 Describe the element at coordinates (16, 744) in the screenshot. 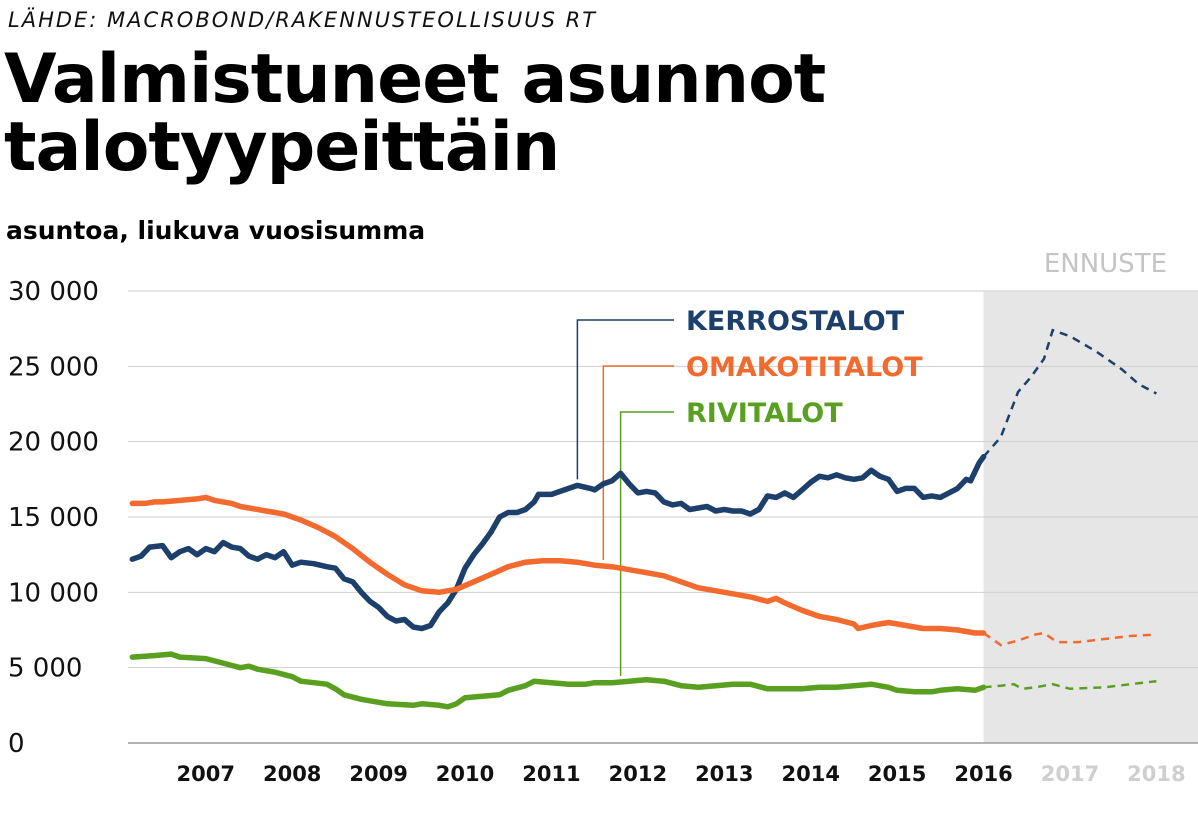

I see `y-tick-label: 0` at that location.